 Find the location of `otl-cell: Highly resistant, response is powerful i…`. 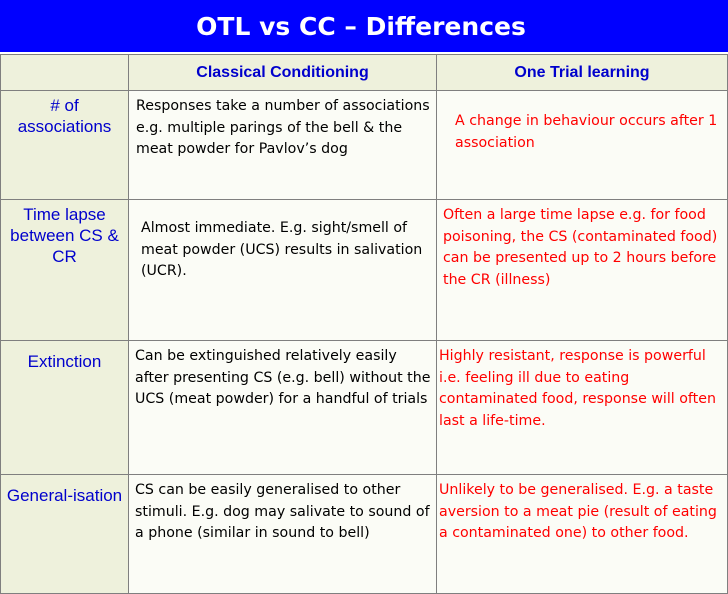

otl-cell: Highly resistant, response is powerful i… is located at coordinates (582, 407).